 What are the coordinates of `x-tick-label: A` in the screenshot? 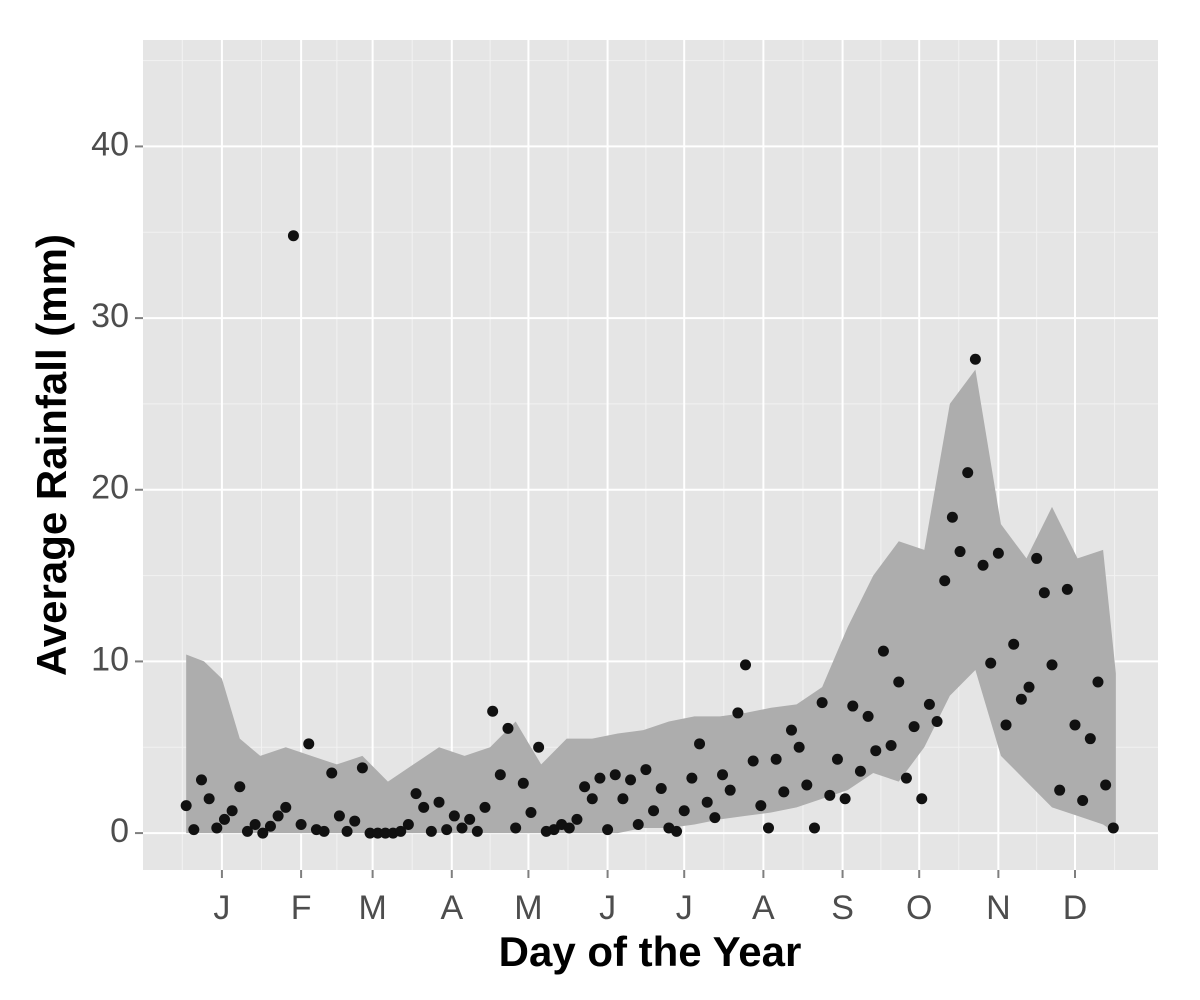 It's located at (451, 908).